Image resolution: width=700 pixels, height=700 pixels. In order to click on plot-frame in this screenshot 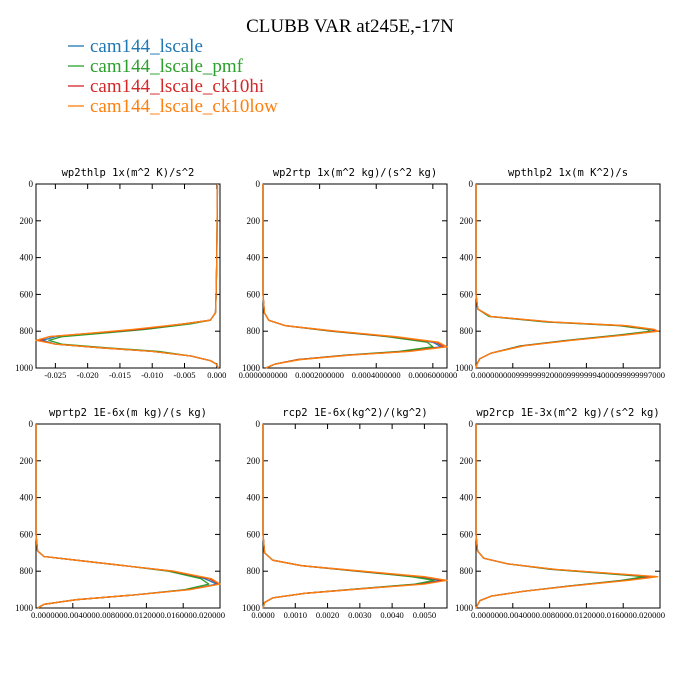, I will do `click(128, 276)`.